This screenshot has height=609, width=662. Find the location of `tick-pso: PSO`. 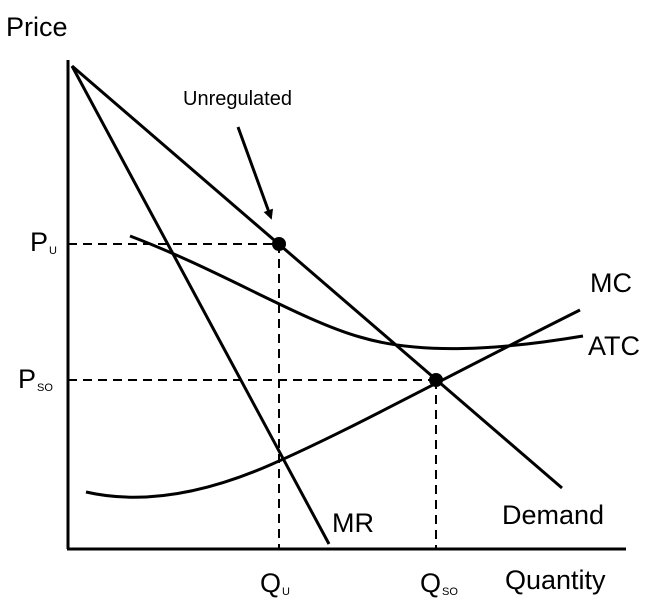

tick-pso: PSO is located at coordinates (35, 379).